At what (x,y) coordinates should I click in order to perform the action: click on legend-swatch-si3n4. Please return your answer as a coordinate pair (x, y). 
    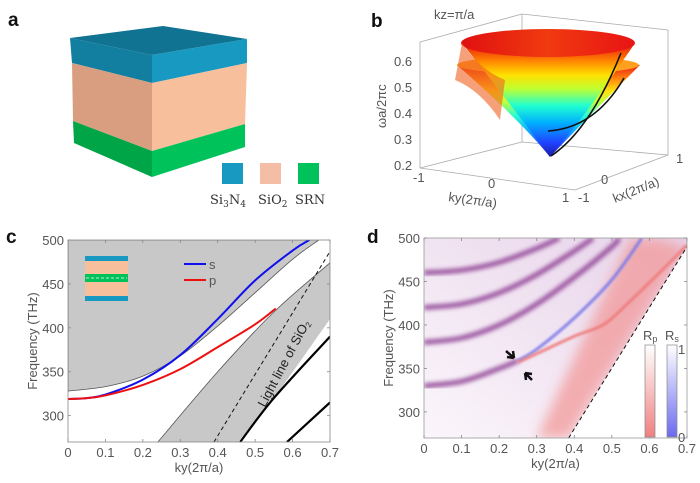
    Looking at the image, I should click on (232, 173).